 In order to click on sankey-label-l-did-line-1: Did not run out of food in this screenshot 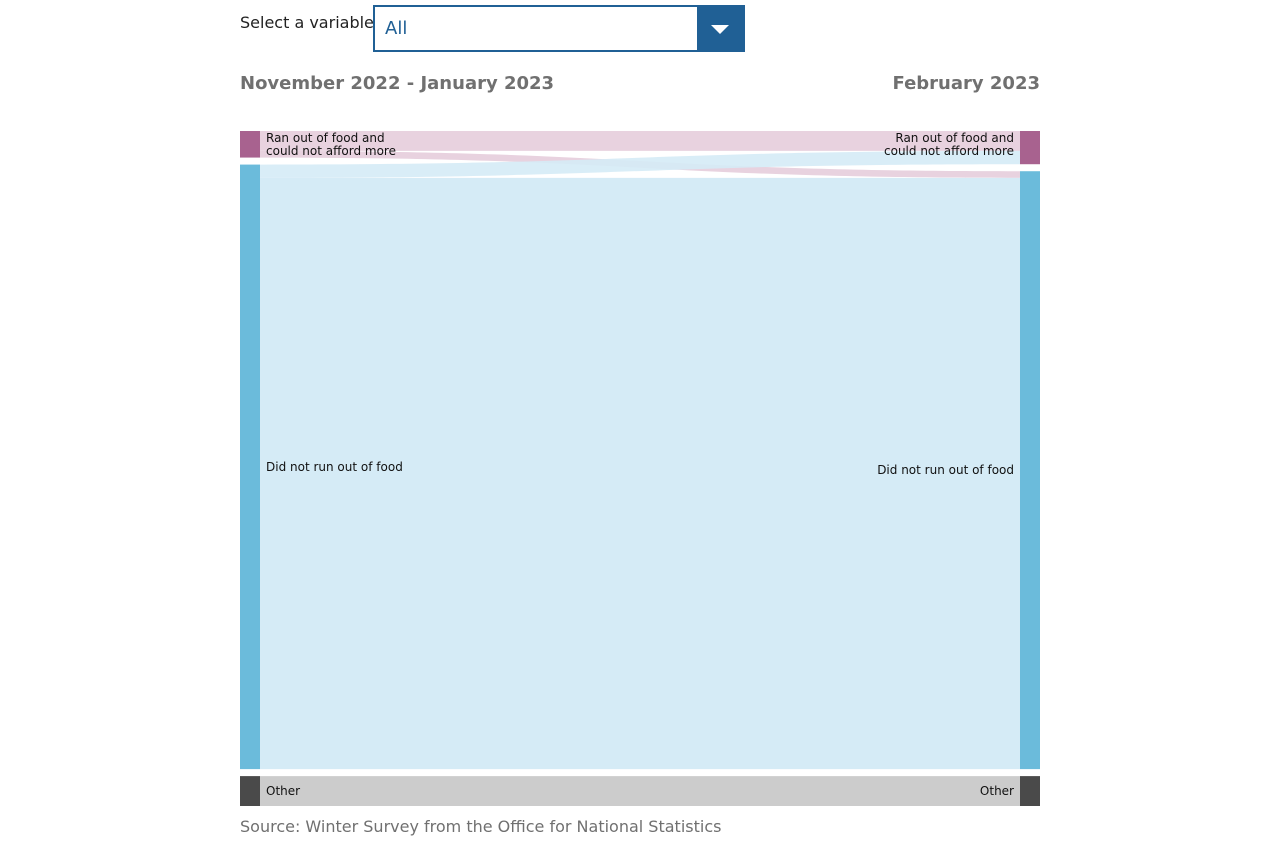, I will do `click(334, 467)`.